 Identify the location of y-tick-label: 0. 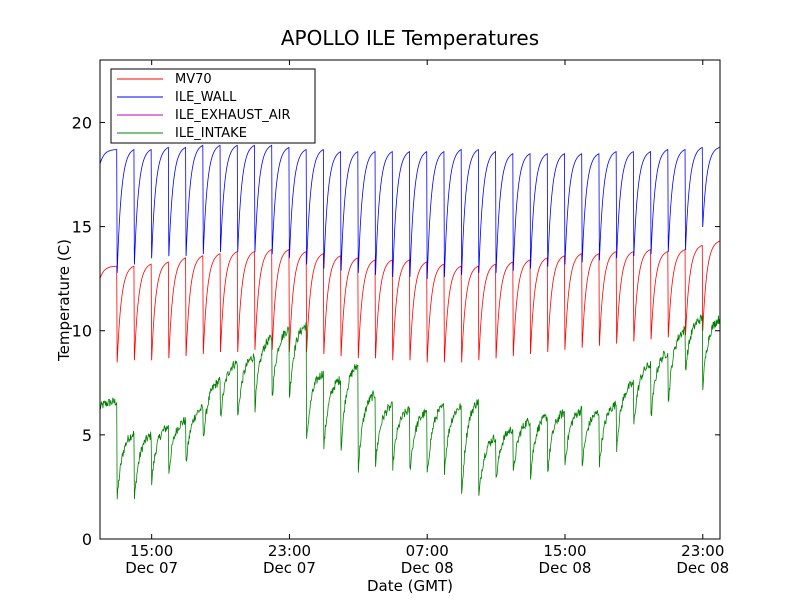
(87, 539).